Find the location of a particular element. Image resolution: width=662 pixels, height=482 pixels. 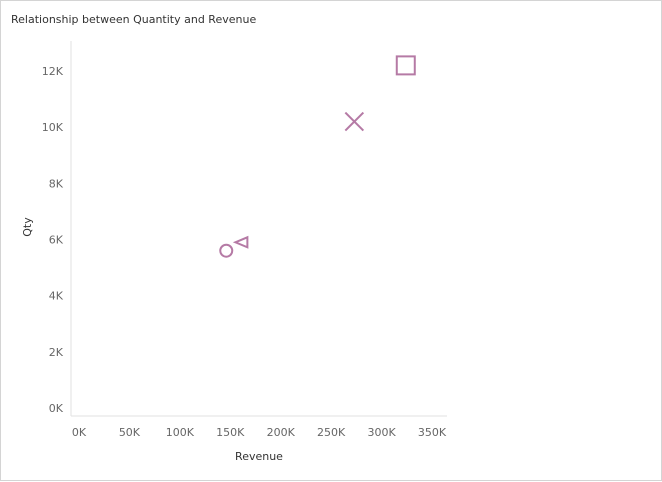

x-tick-label: 250K is located at coordinates (331, 432).